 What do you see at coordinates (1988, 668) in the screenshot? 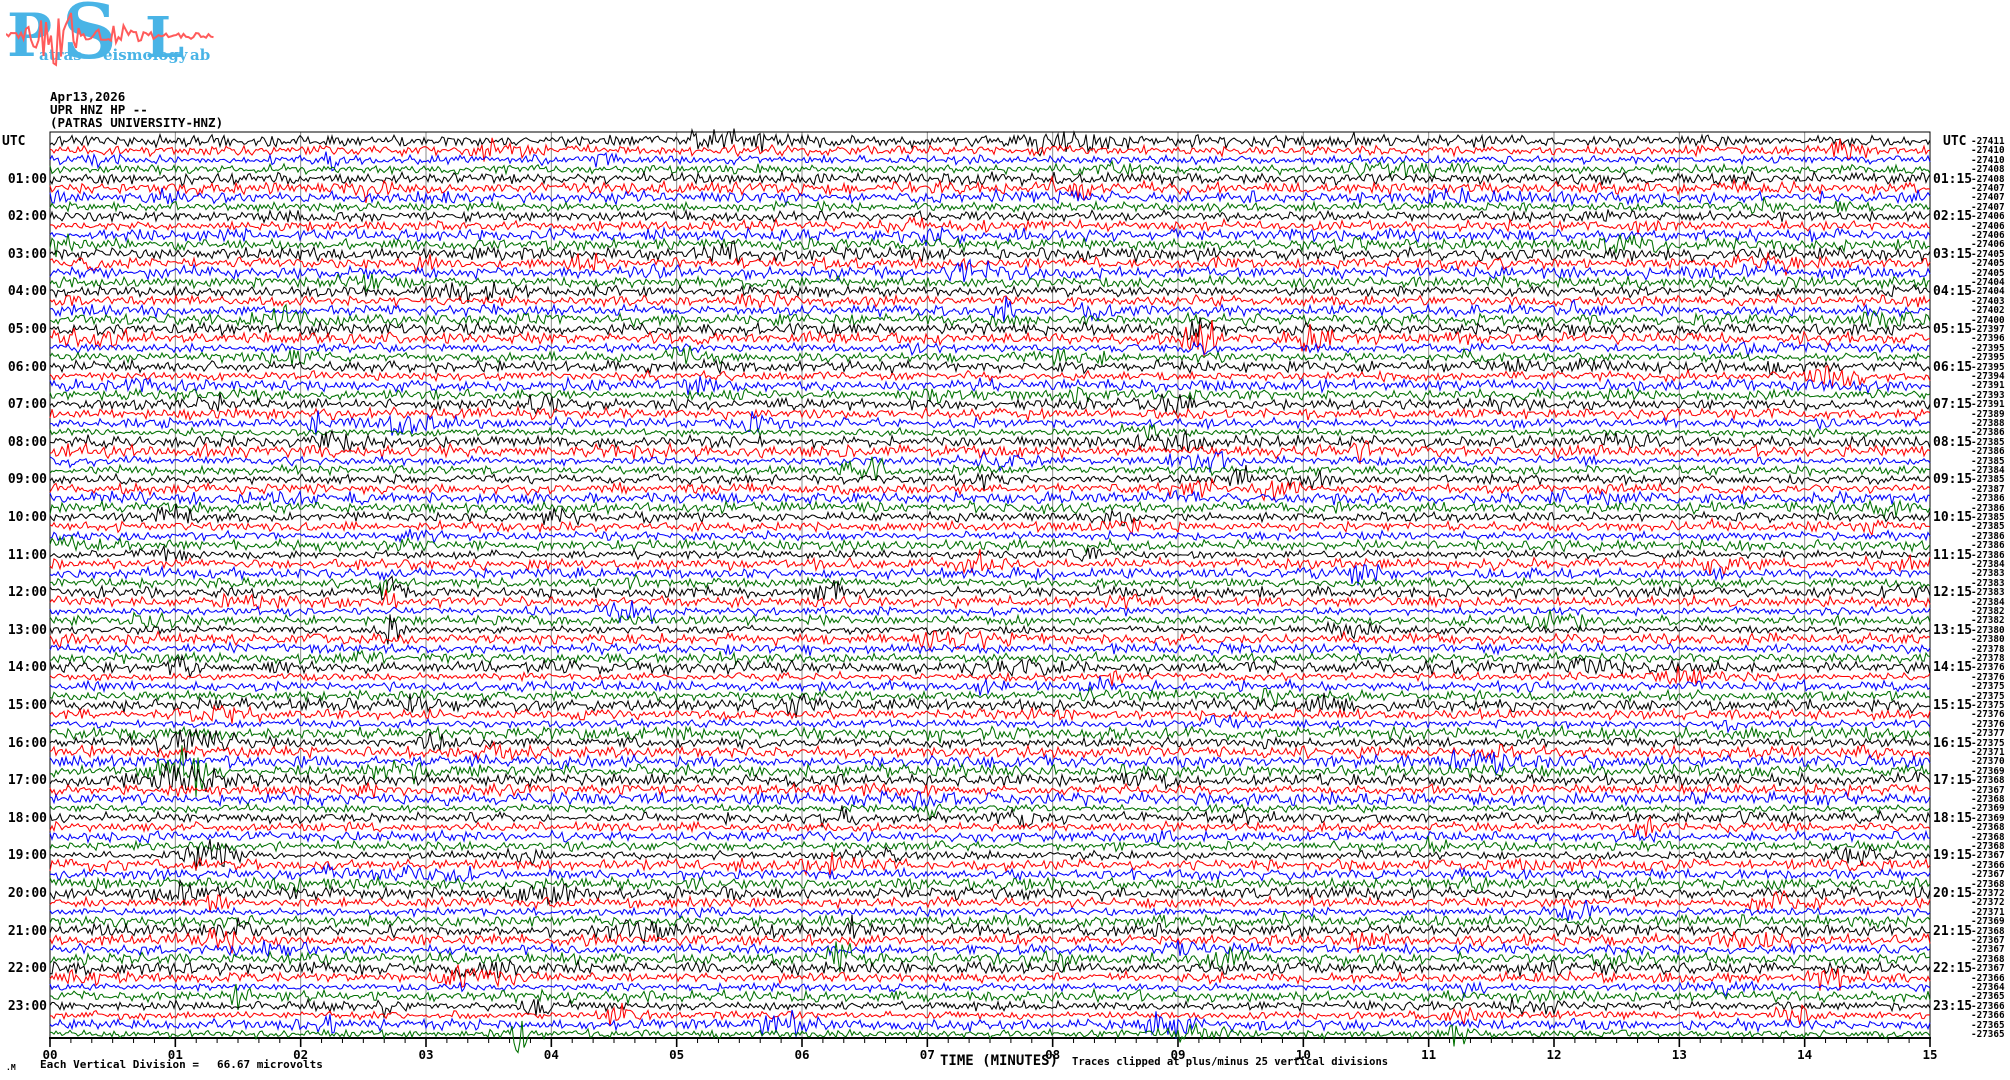
I see `trace-offset-value: -27376` at bounding box center [1988, 668].